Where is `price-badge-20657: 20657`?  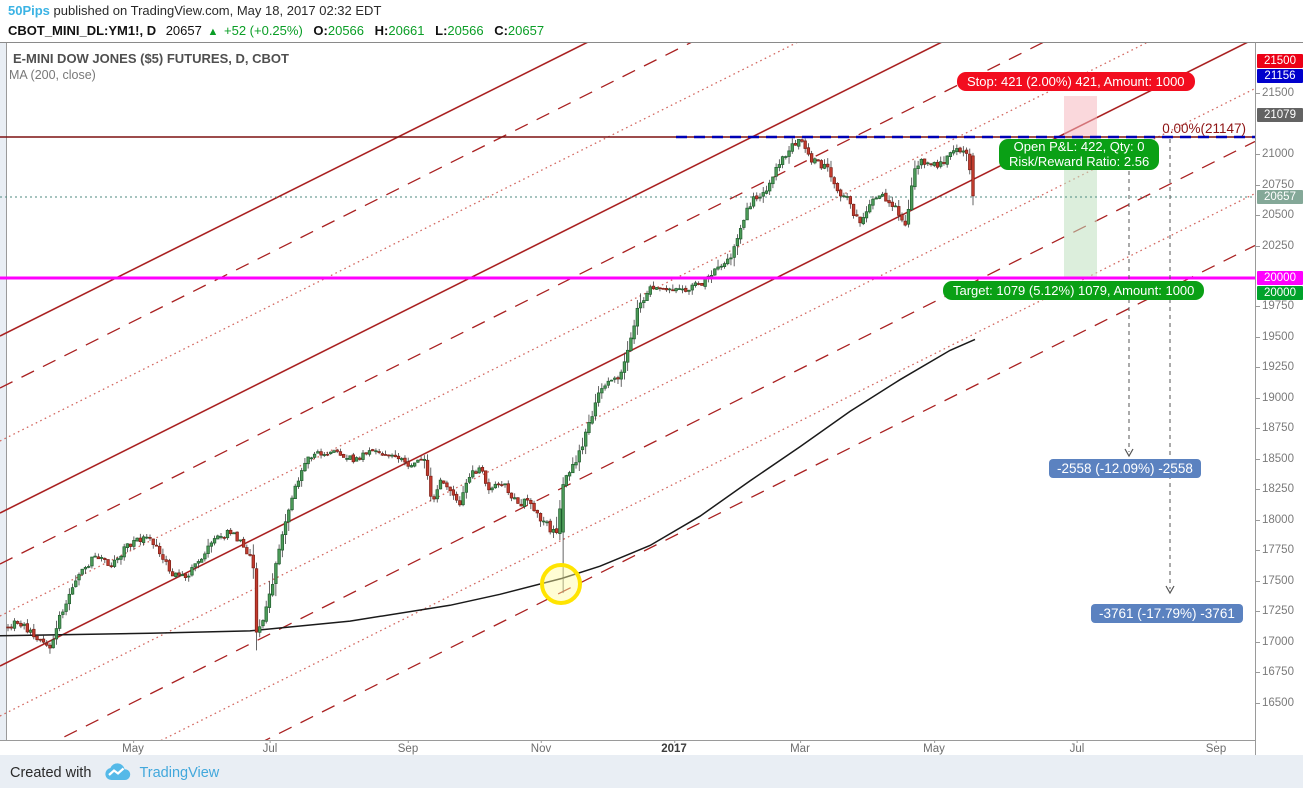 price-badge-20657: 20657 is located at coordinates (1280, 197).